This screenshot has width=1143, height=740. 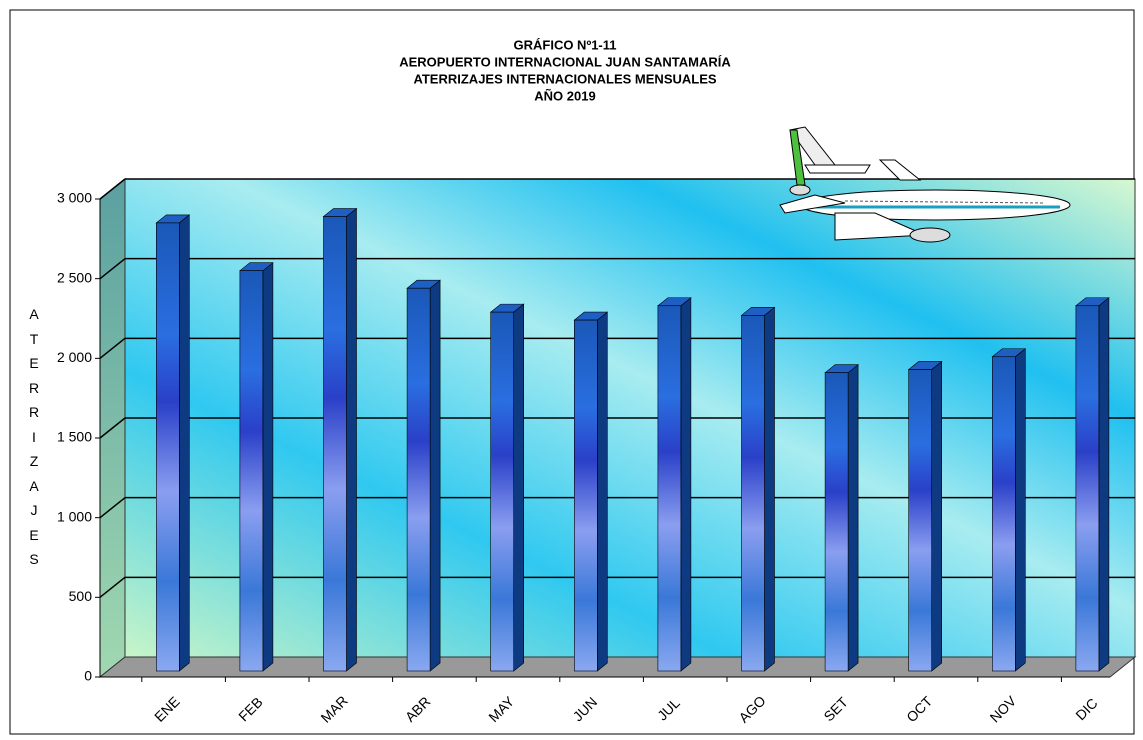 I want to click on x-tick-label: SET, so click(x=835, y=708).